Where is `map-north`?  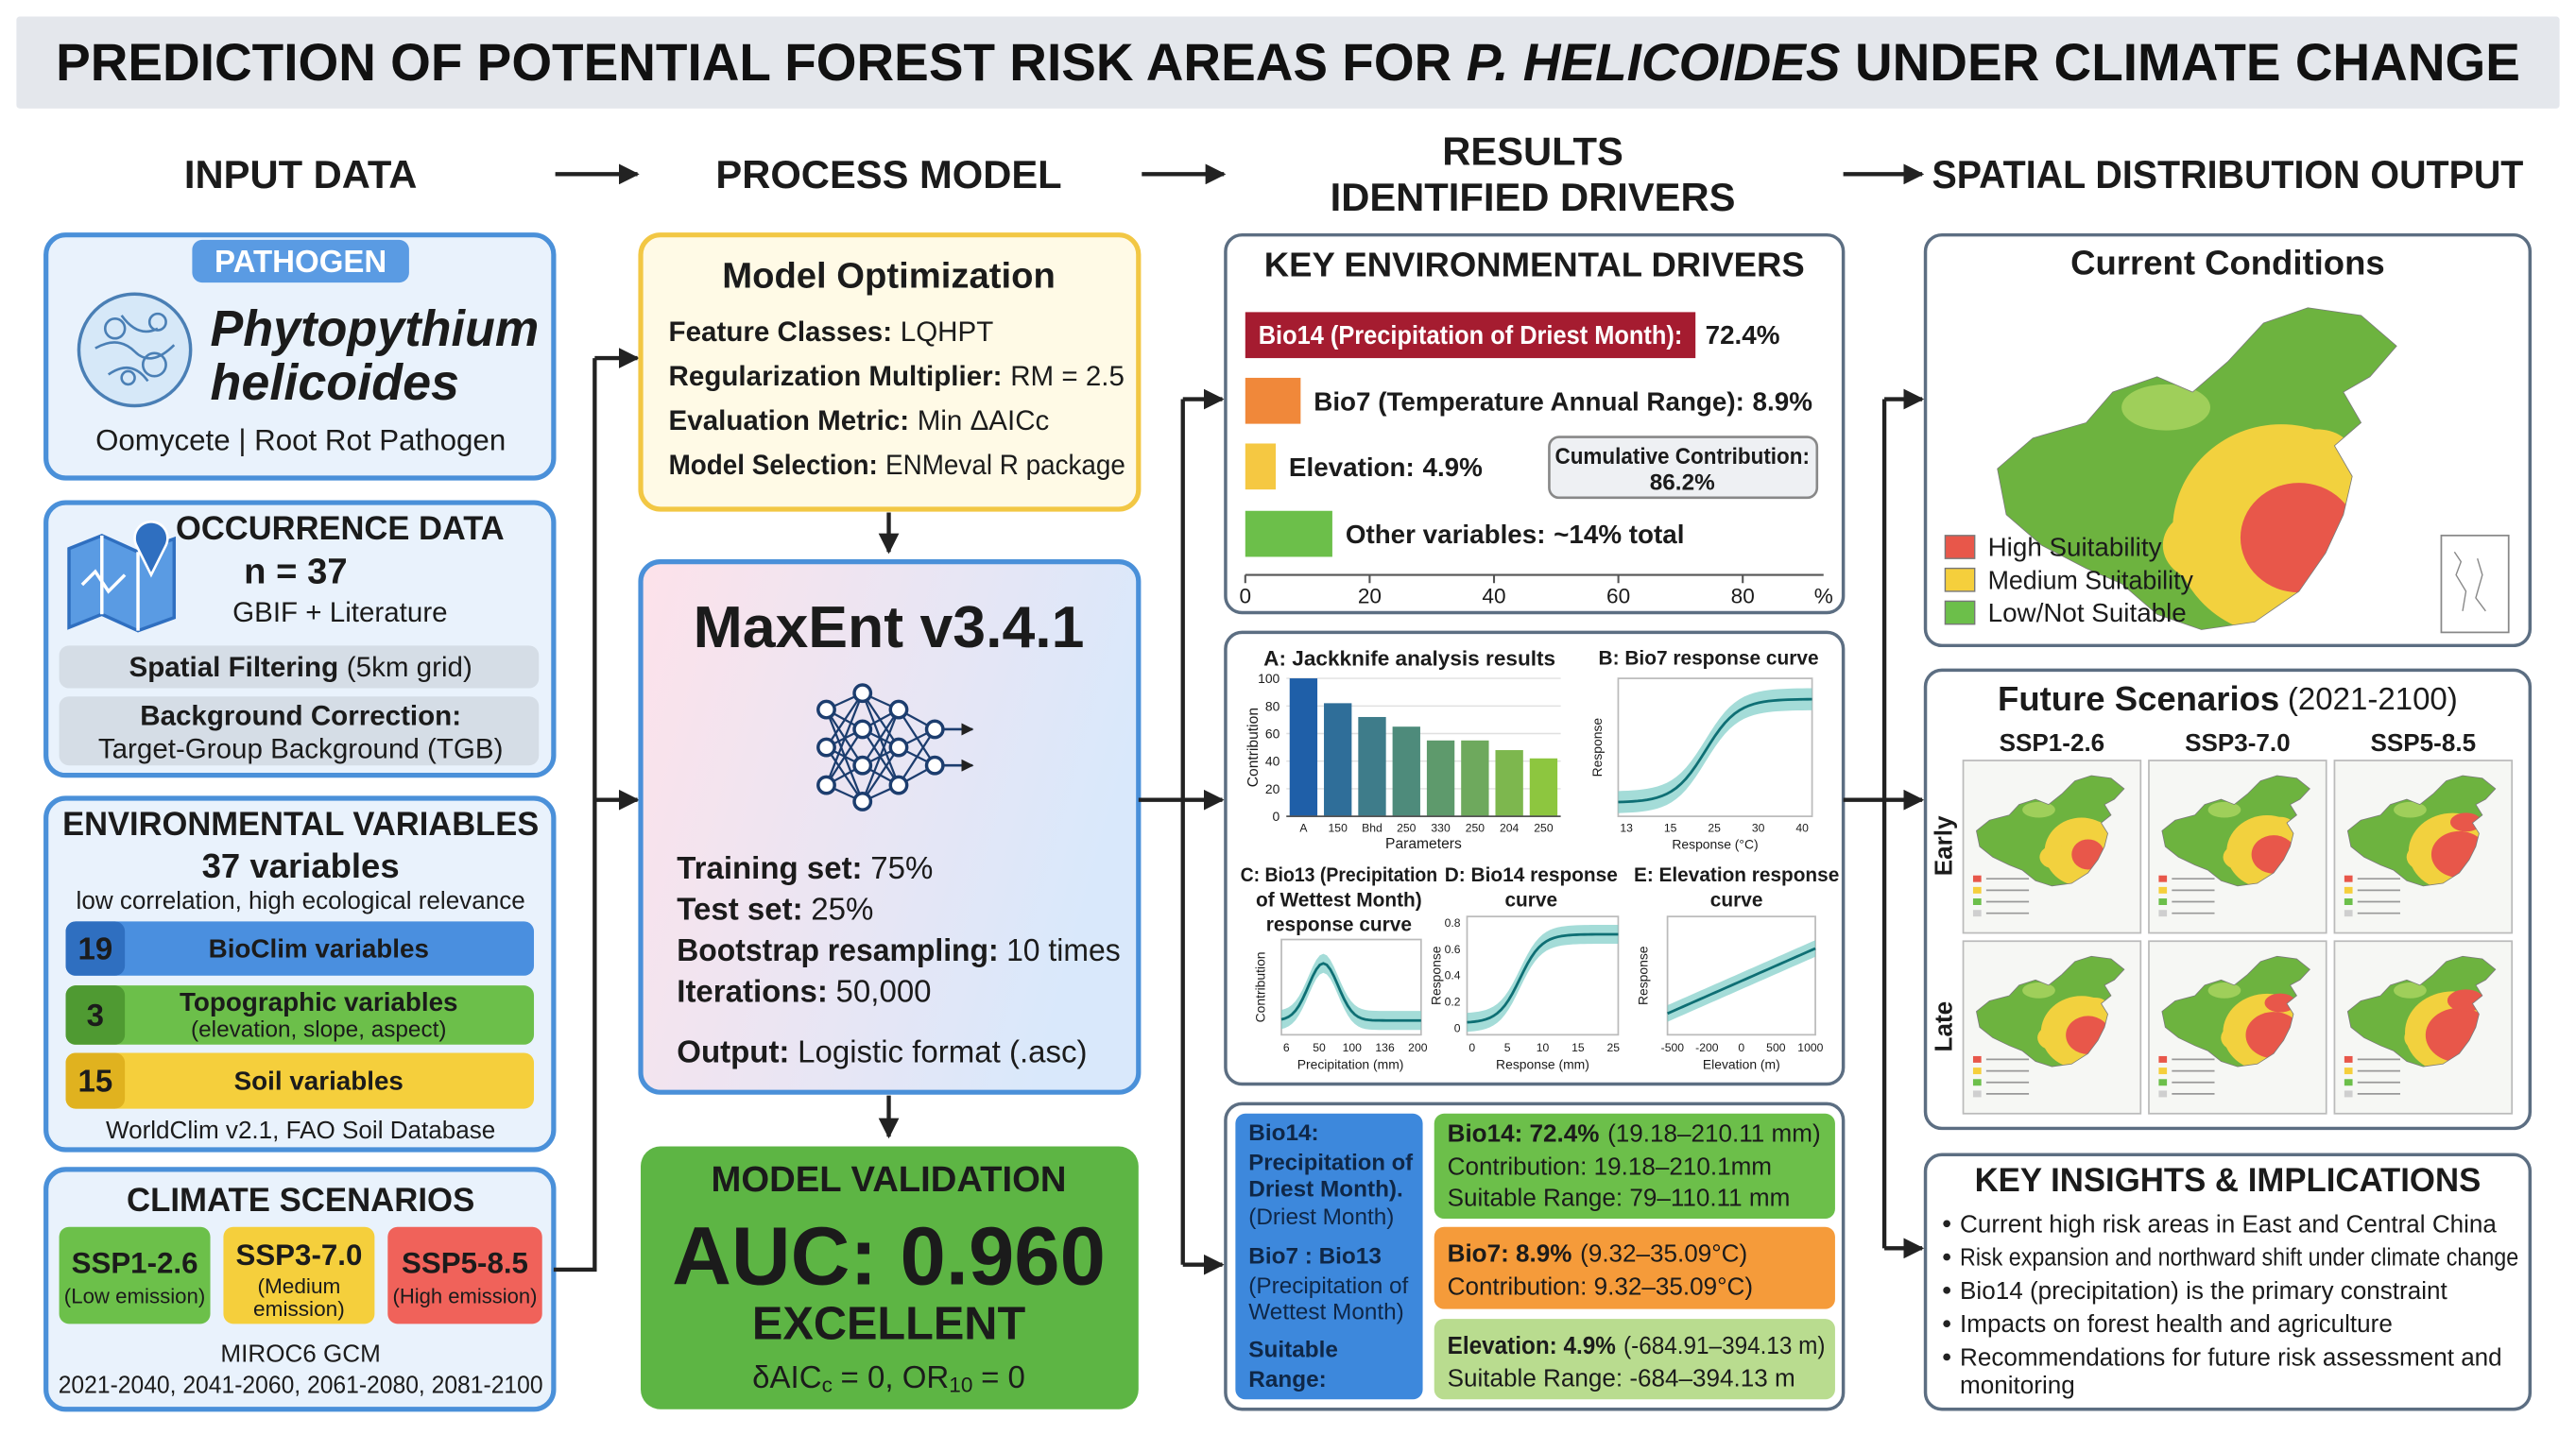 map-north is located at coordinates (2280, 824).